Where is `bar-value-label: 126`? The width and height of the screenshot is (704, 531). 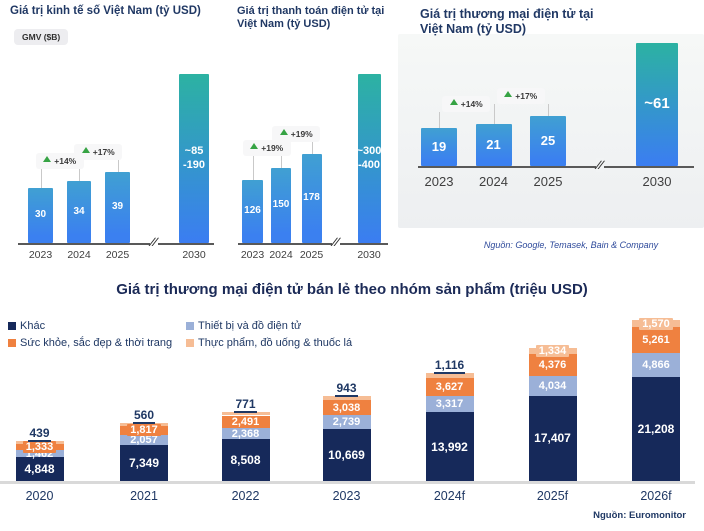 bar-value-label: 126 is located at coordinates (252, 211).